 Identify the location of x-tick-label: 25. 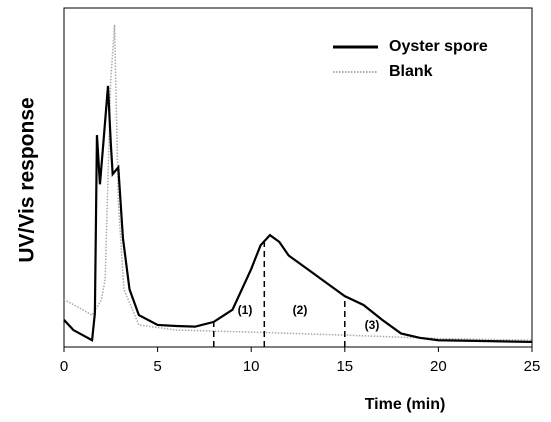
(532, 366).